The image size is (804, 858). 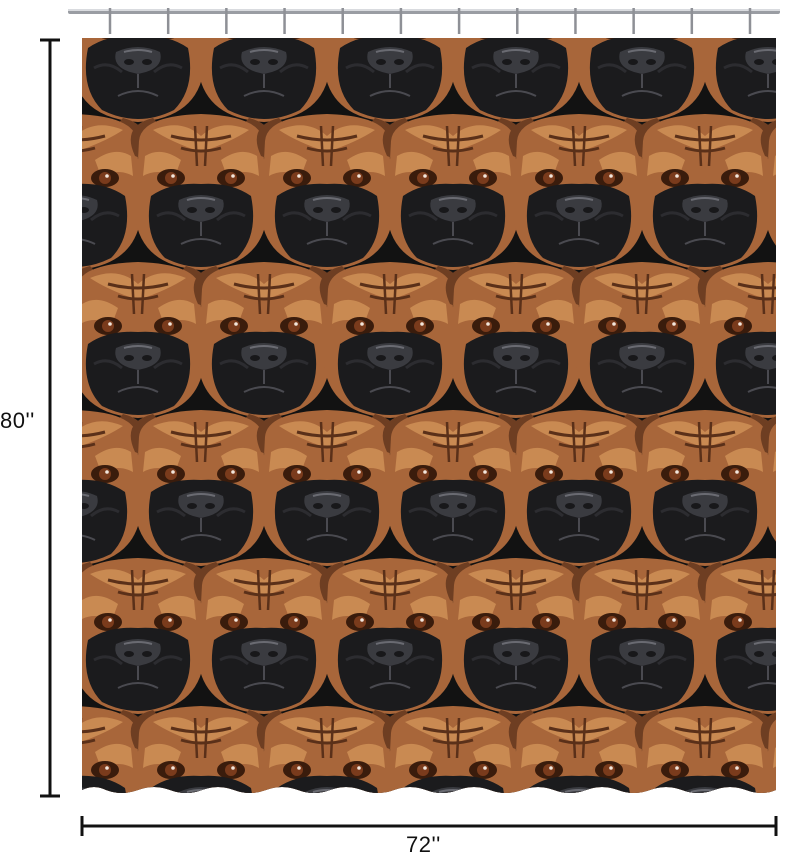 I want to click on height-label: 80'', so click(x=17, y=420).